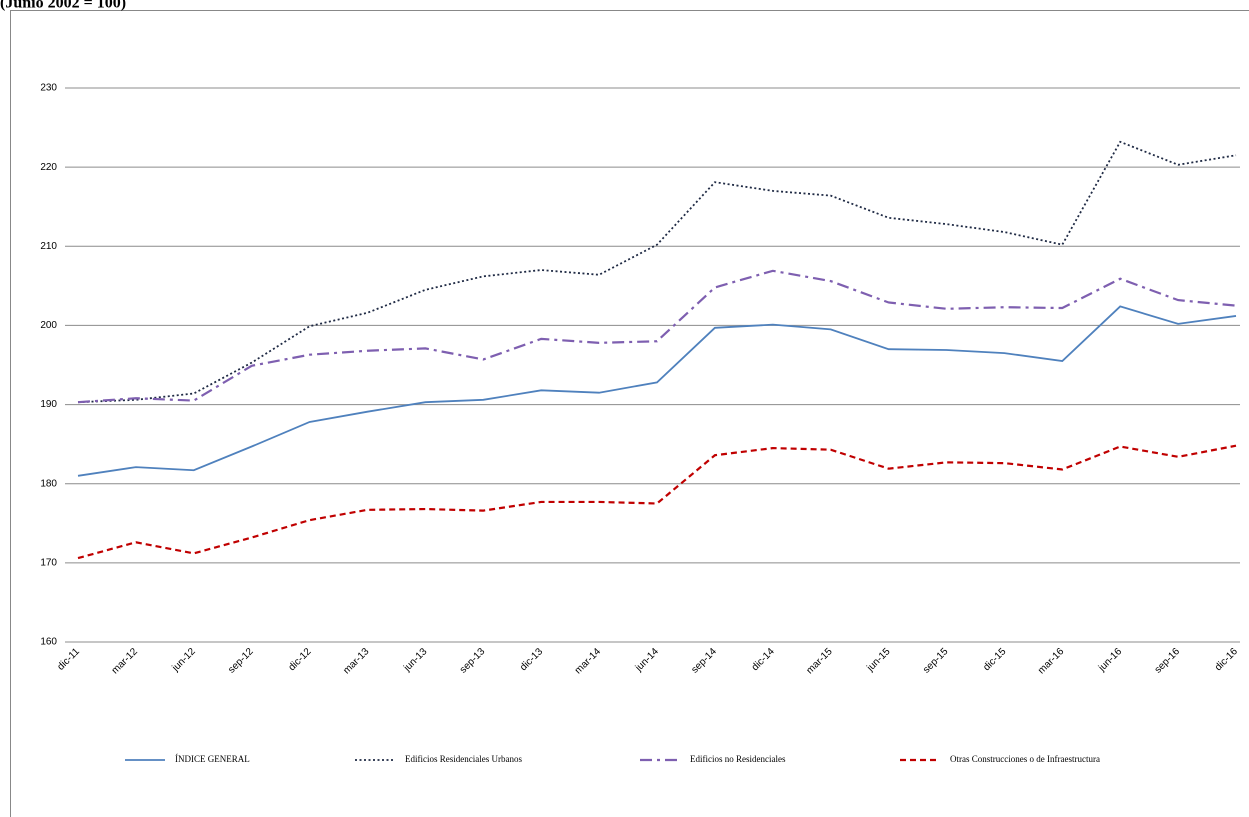 This screenshot has height=817, width=1249. Describe the element at coordinates (936, 661) in the screenshot. I see `x-tick-label: sep-15` at that location.